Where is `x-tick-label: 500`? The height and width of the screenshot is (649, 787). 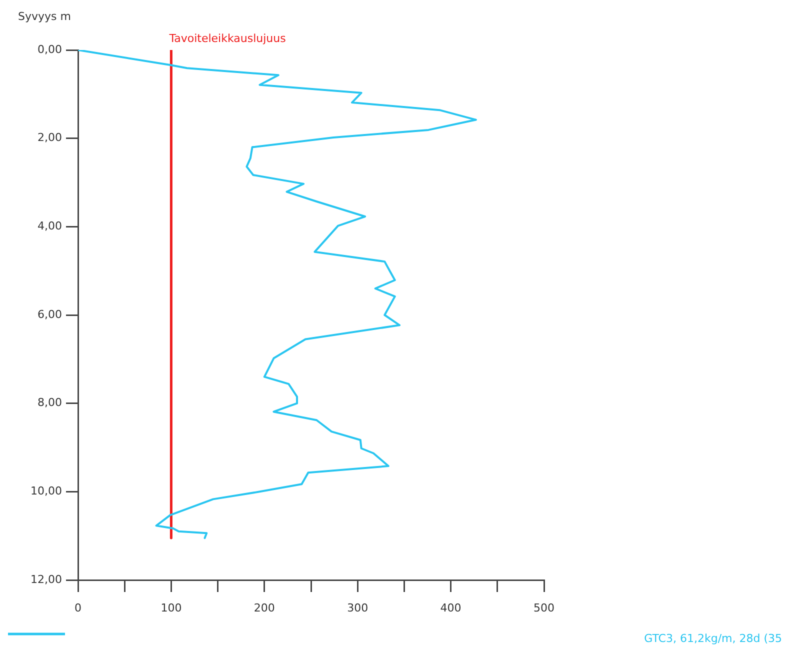
x-tick-label: 500 is located at coordinates (544, 607).